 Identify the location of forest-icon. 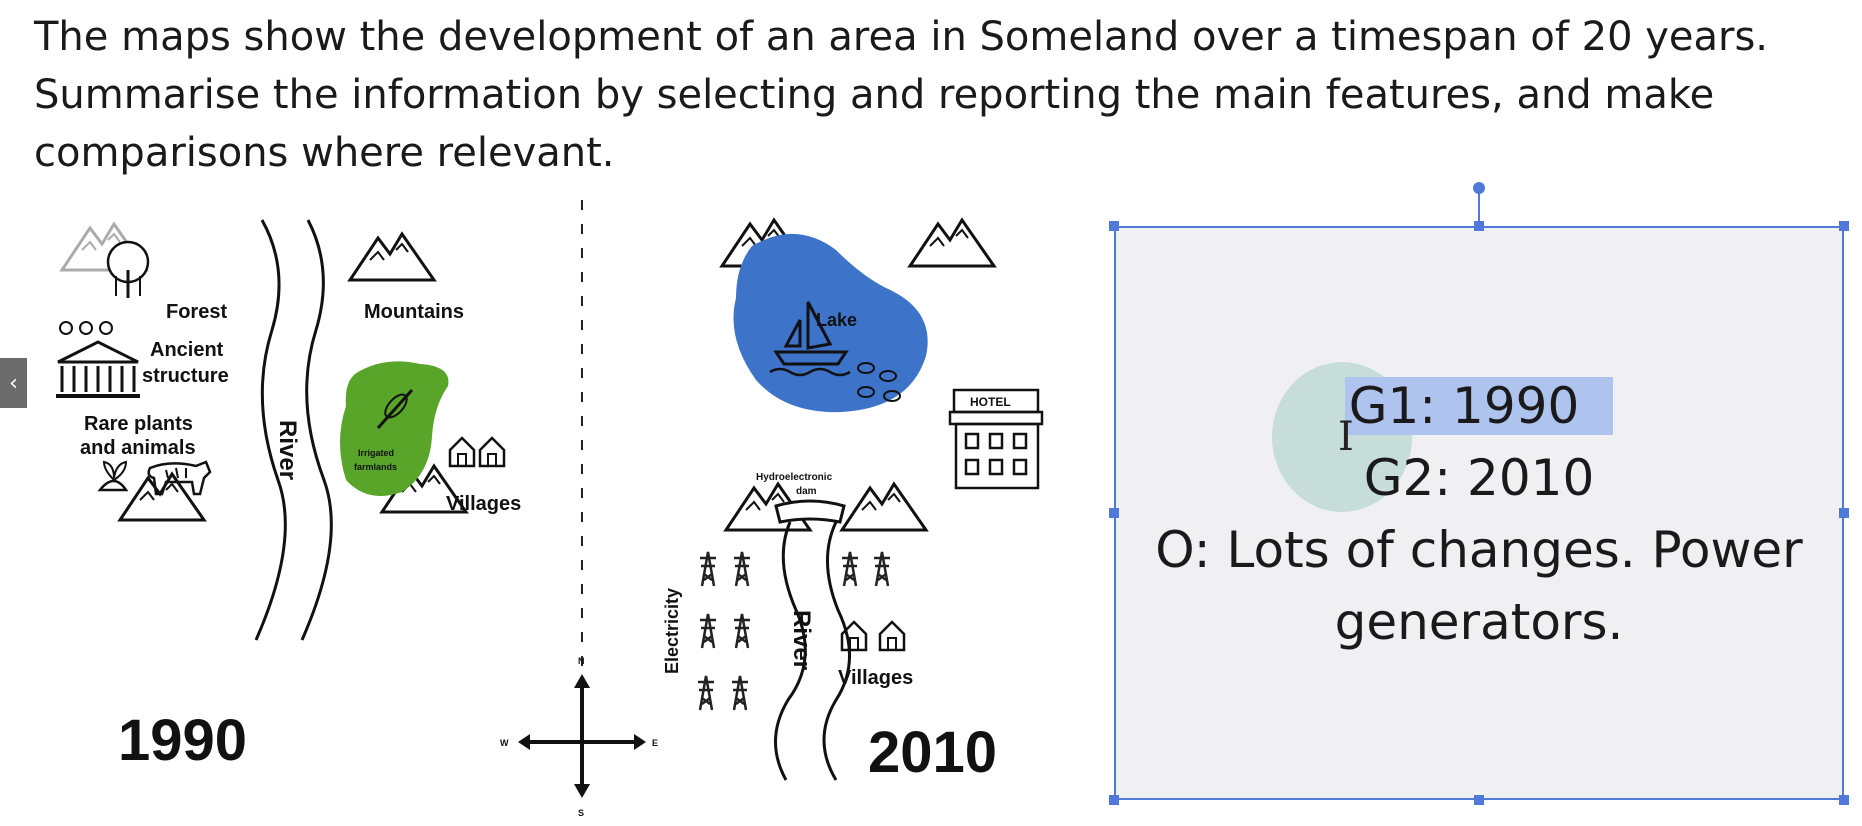
(105, 260).